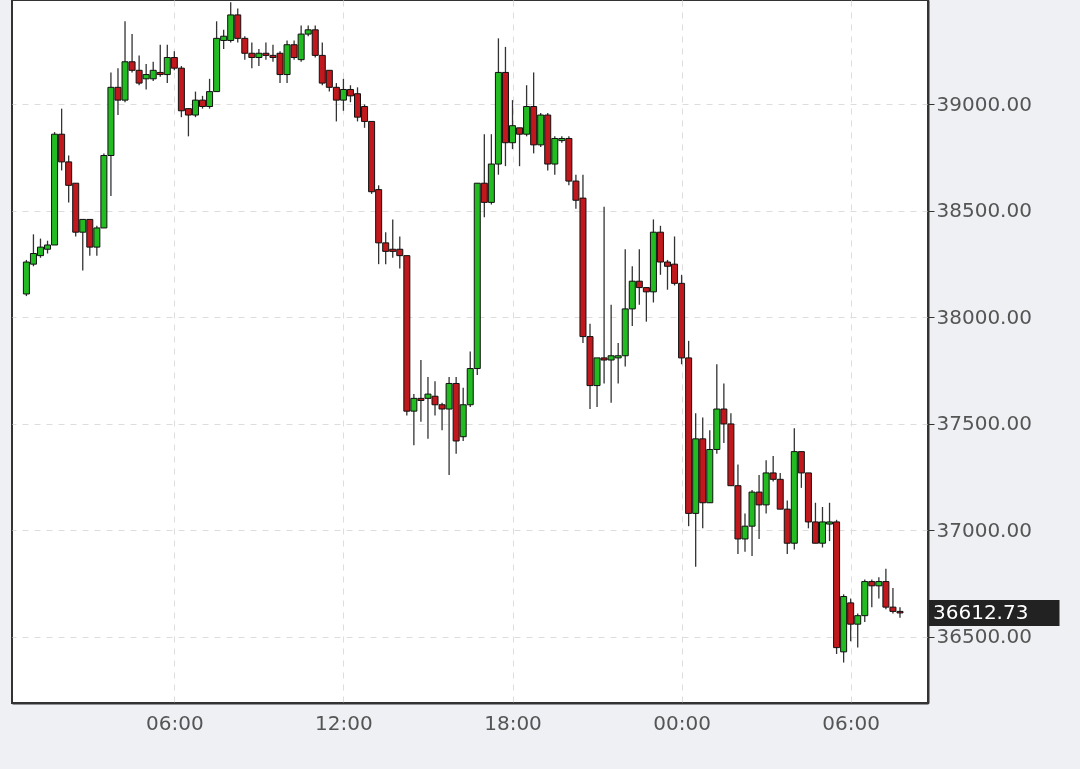 Image resolution: width=1080 pixels, height=769 pixels. Describe the element at coordinates (984, 316) in the screenshot. I see `y-tick-label: 38000.00` at that location.